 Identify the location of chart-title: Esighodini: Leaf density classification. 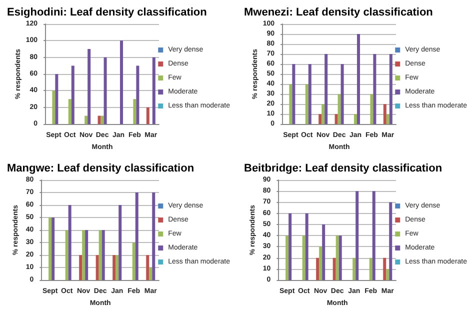
(107, 12).